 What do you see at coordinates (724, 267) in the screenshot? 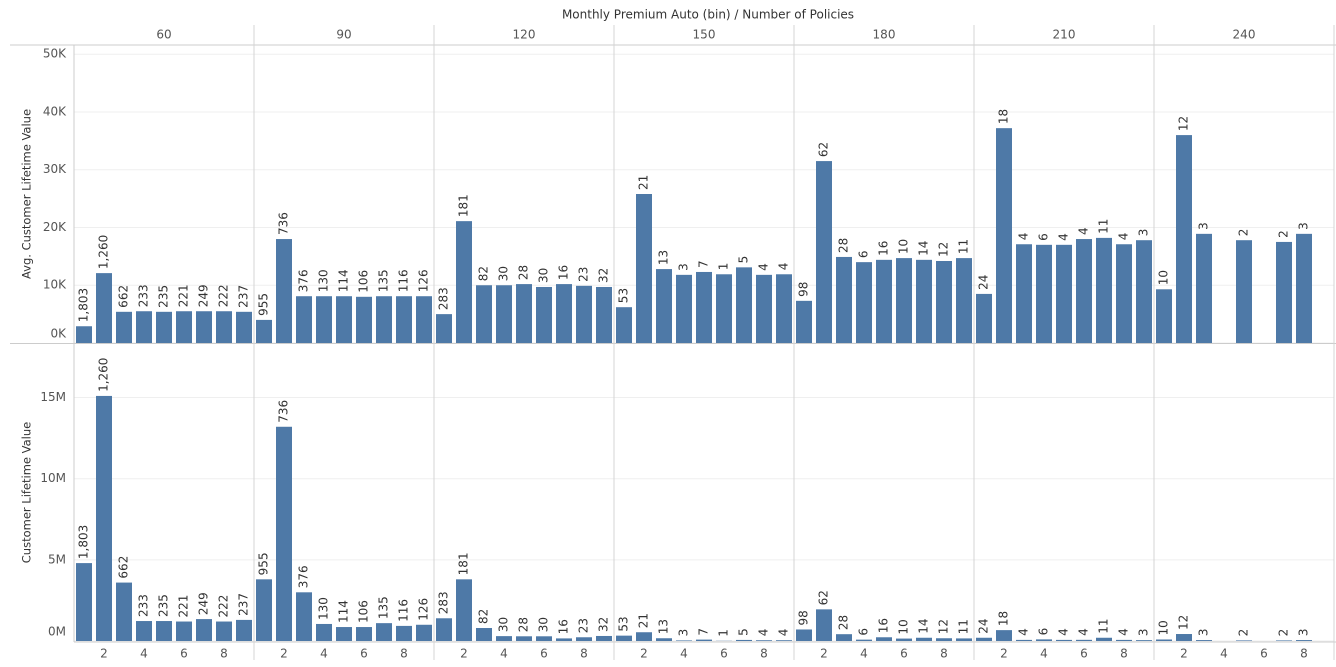
I see `count-label: 1` at bounding box center [724, 267].